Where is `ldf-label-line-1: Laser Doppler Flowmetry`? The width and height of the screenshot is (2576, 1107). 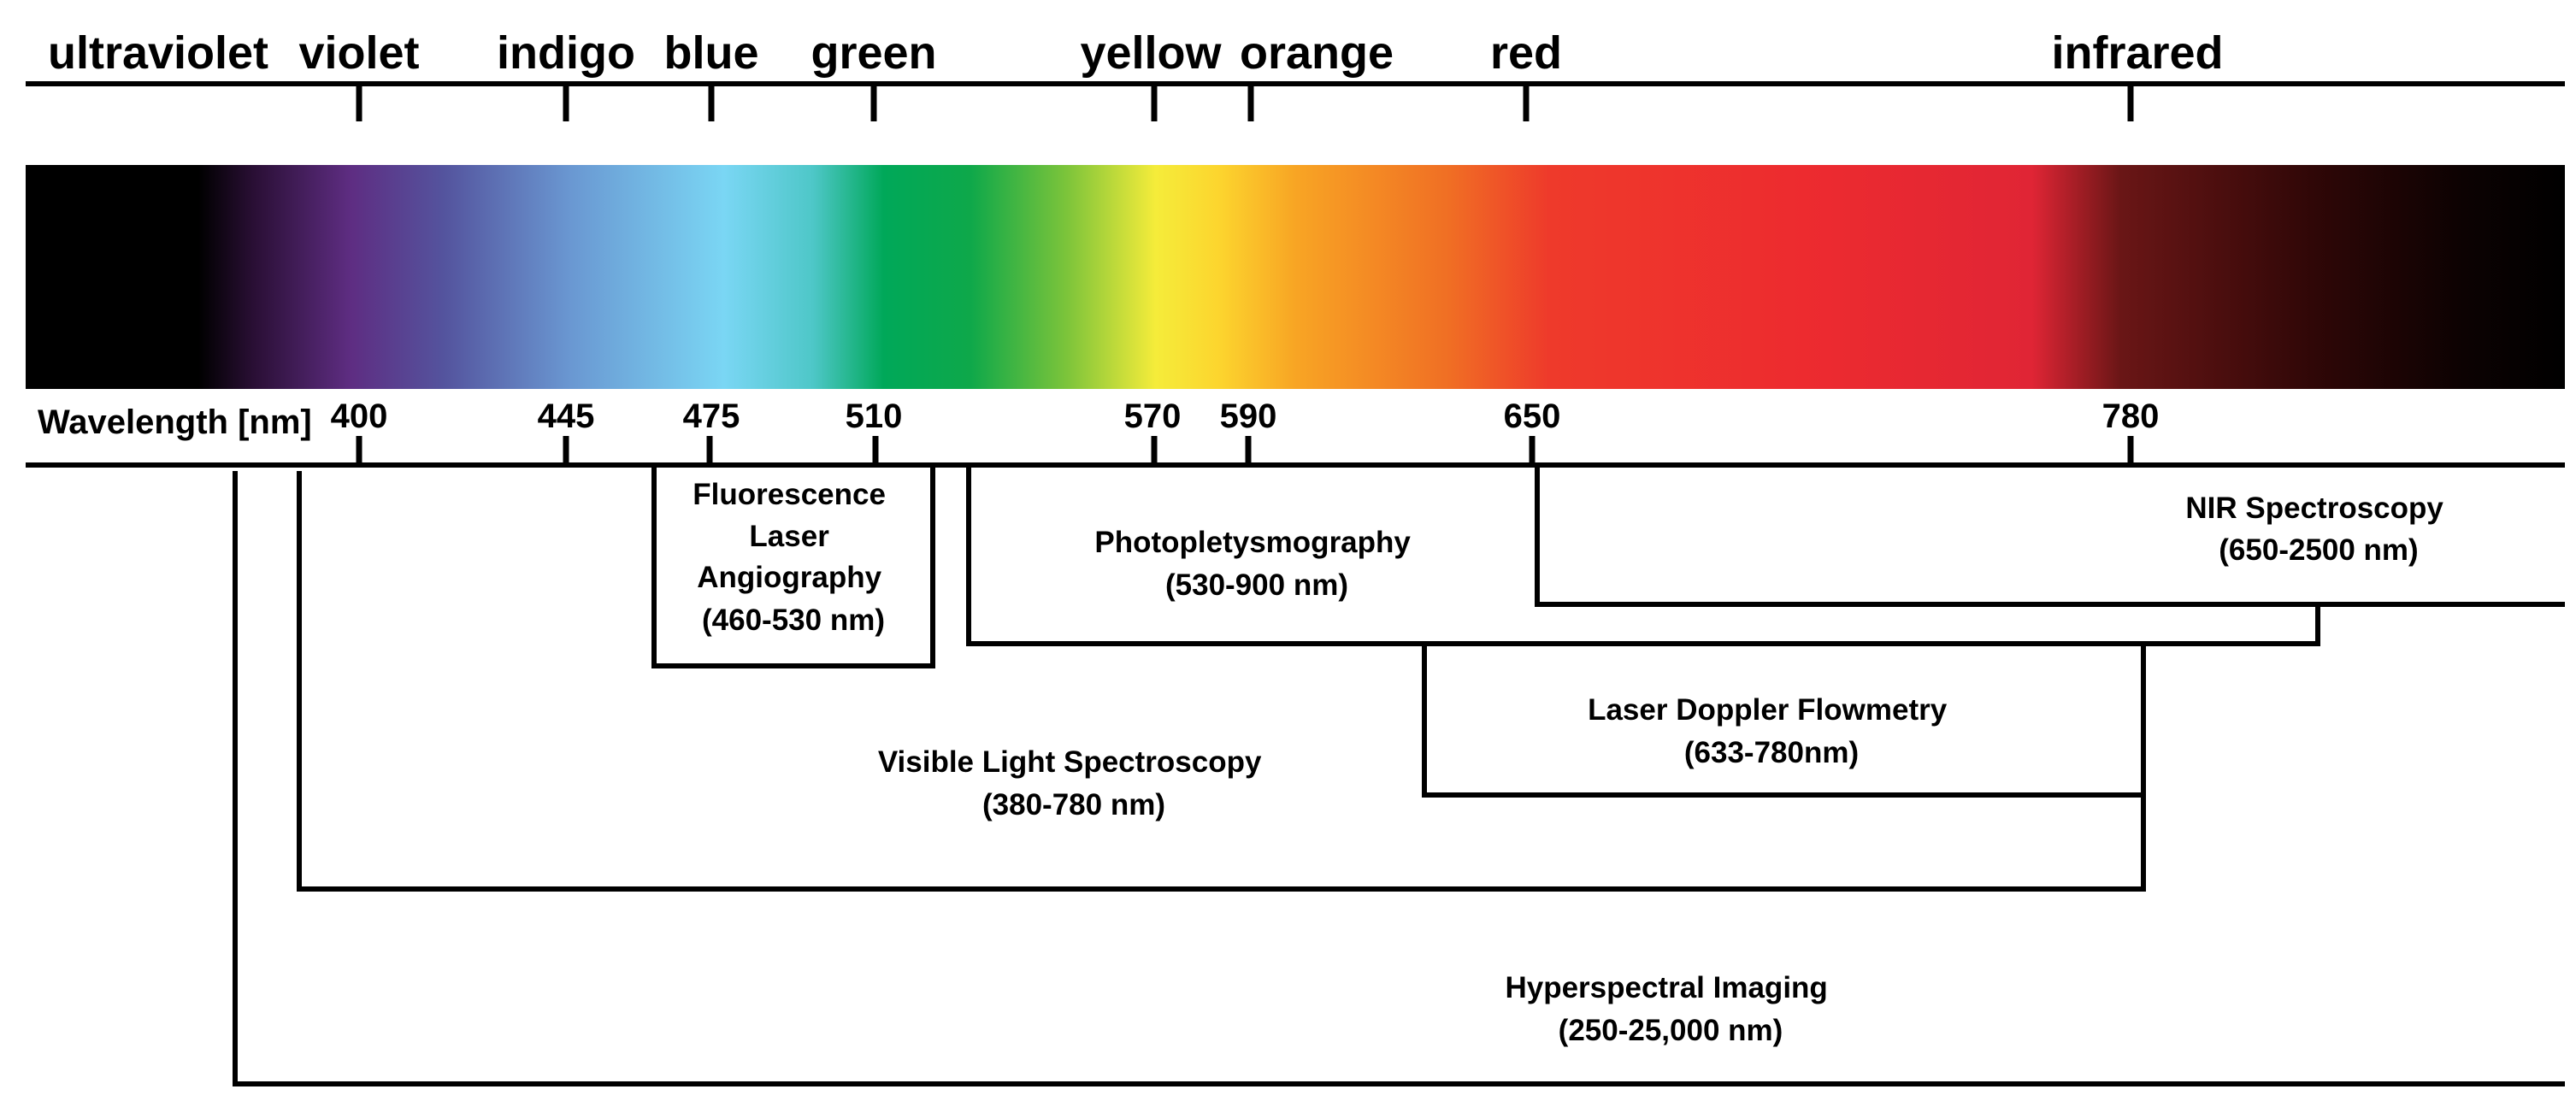
ldf-label-line-1: Laser Doppler Flowmetry is located at coordinates (1768, 710).